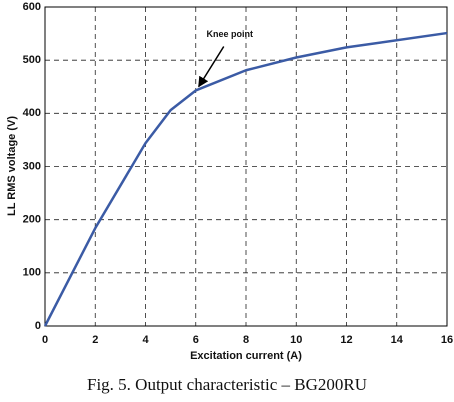 This screenshot has width=454, height=402. Describe the element at coordinates (32, 7) in the screenshot. I see `y-tick-label: 600` at that location.